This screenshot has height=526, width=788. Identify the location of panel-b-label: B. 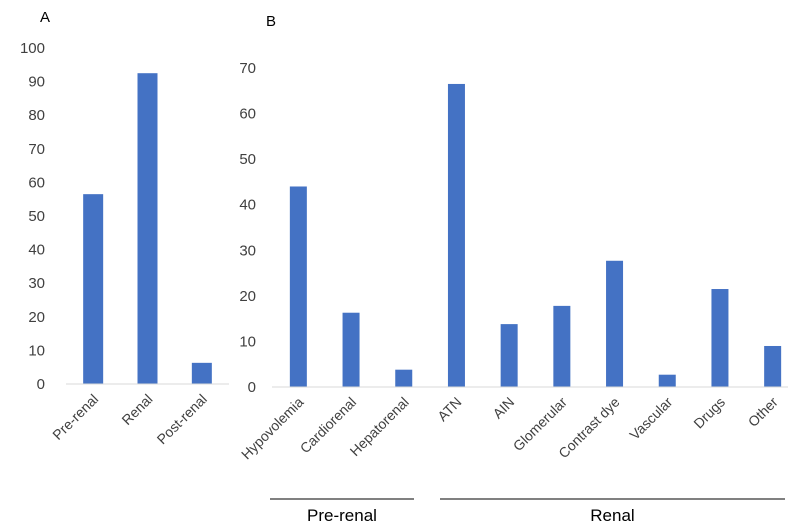
(271, 21).